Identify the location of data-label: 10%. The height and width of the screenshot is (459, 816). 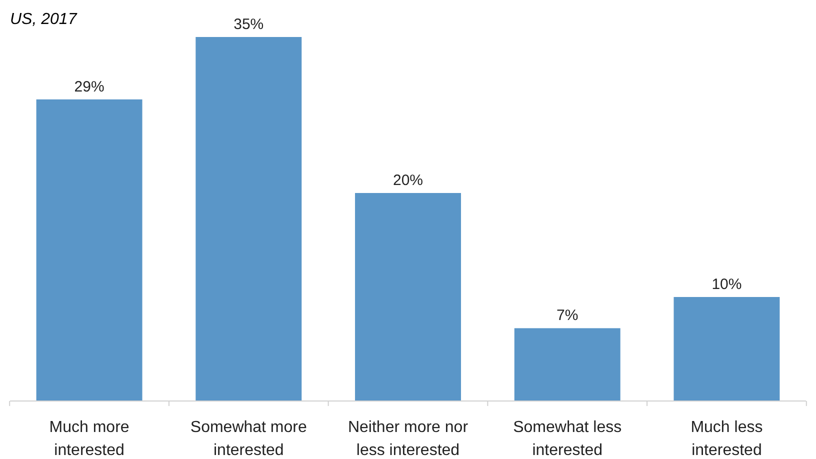
(727, 284).